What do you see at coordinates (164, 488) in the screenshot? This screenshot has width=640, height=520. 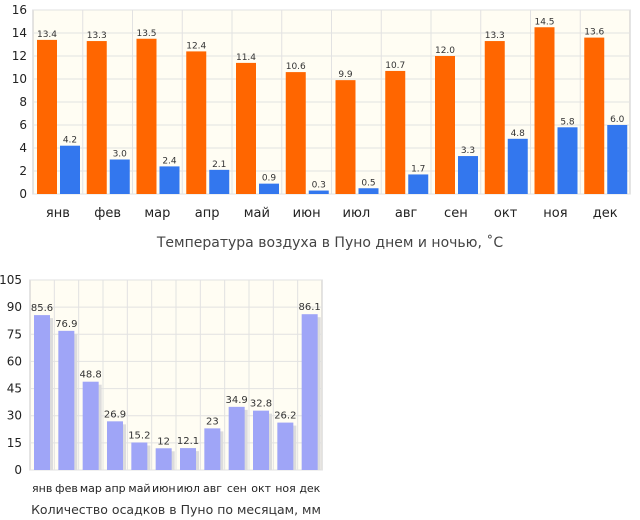 I see `precipitation-month-label: июн` at bounding box center [164, 488].